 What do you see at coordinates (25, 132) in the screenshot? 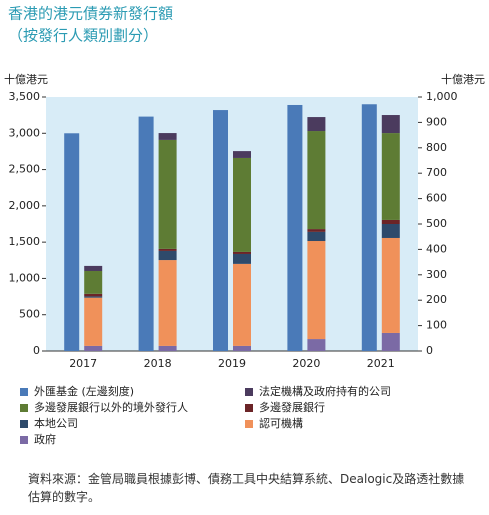
I see `yticks-label: 3,000` at bounding box center [25, 132].